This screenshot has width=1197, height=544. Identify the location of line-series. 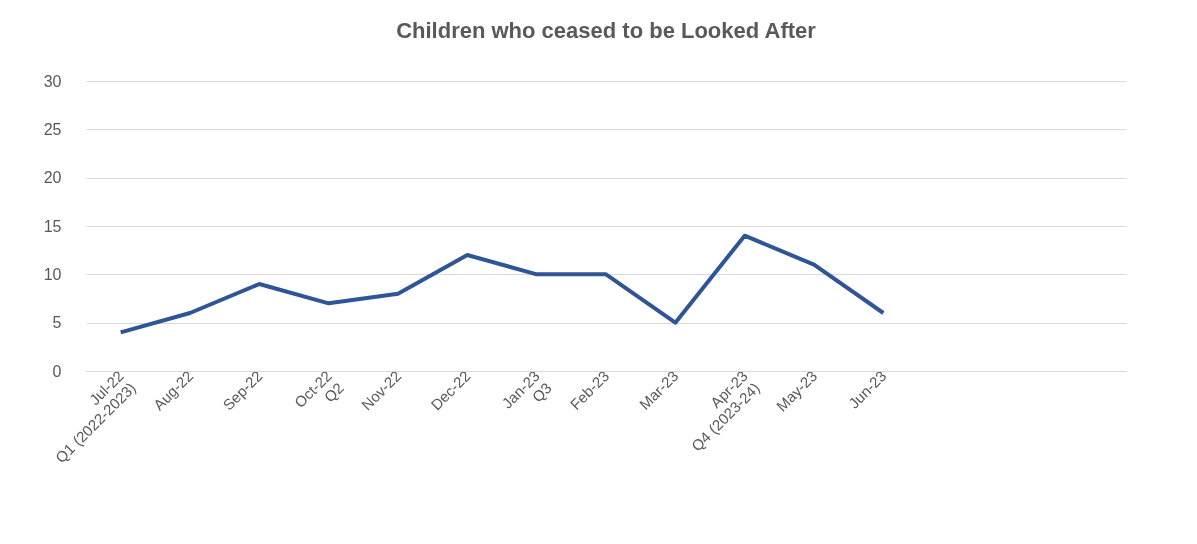
(502, 284).